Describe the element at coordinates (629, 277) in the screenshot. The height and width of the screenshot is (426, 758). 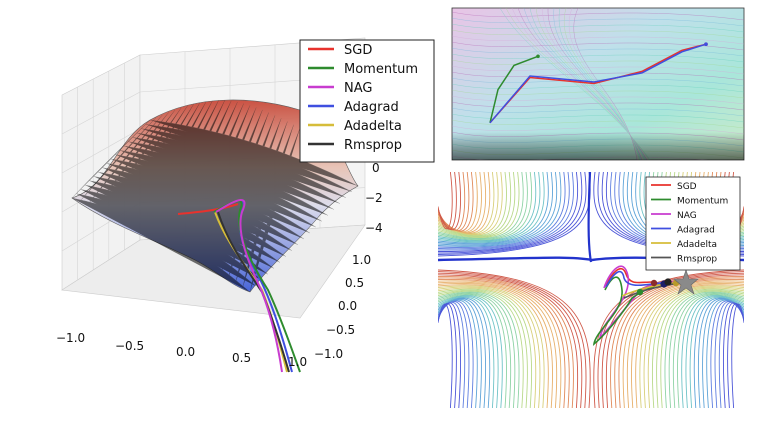
I see `trajectory-sgd-2d` at that location.